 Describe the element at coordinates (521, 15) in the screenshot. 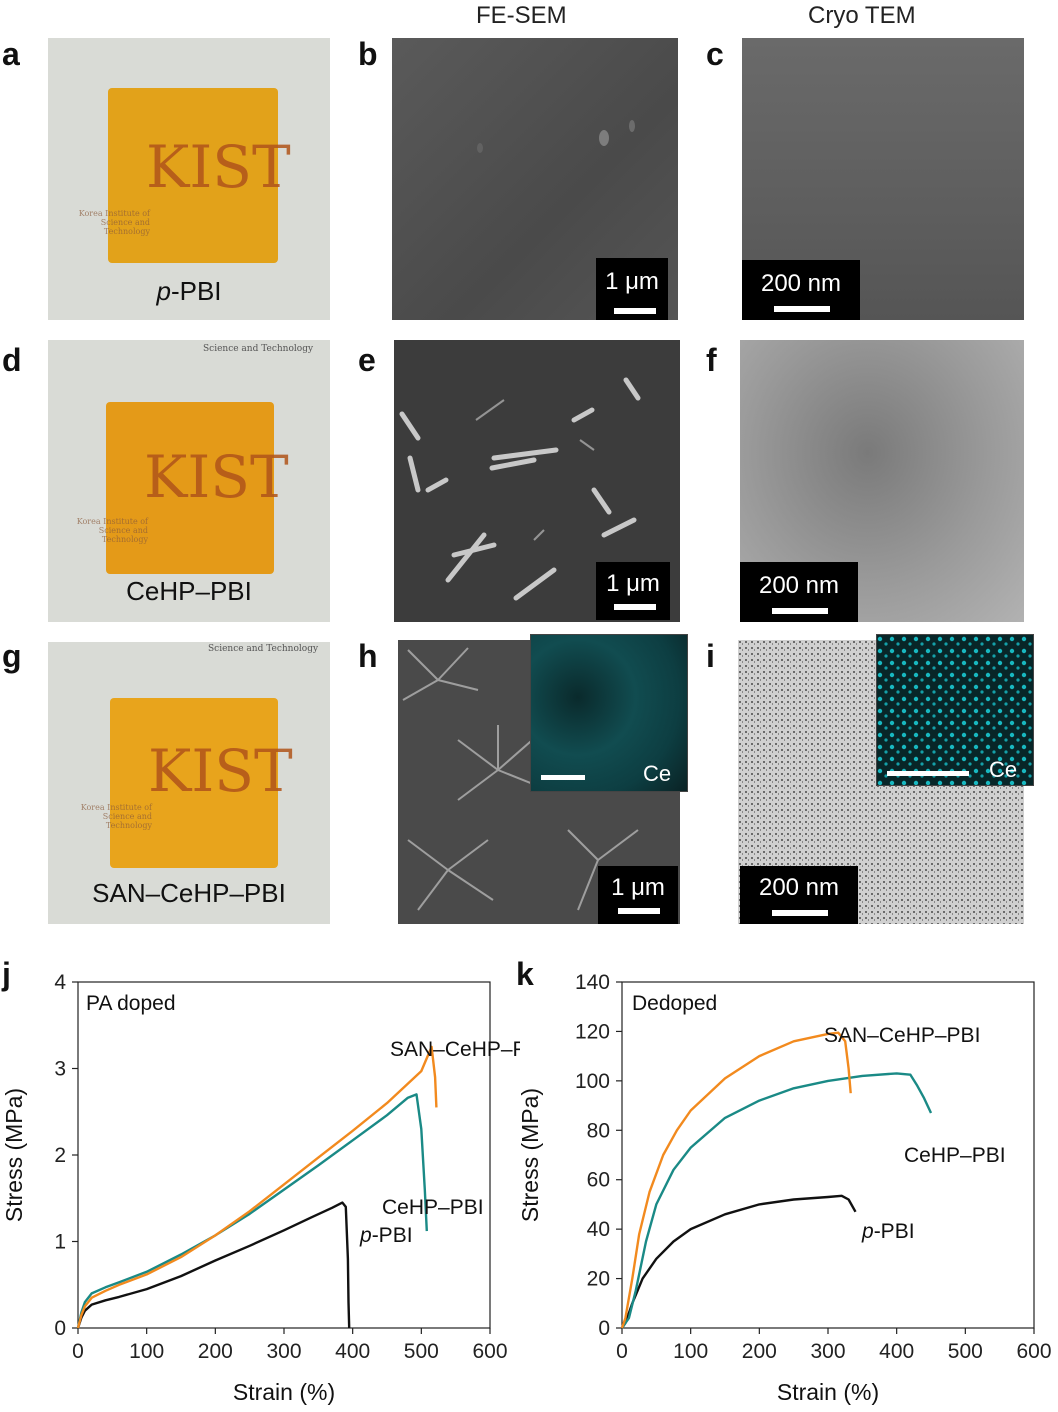

I see `column-header-fesem: FE-SEM` at that location.